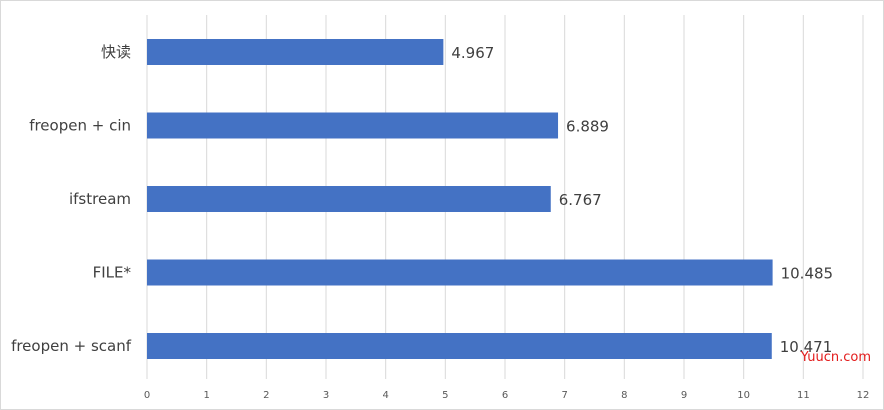  Describe the element at coordinates (863, 395) in the screenshot. I see `x-tick-label-12: 12` at that location.